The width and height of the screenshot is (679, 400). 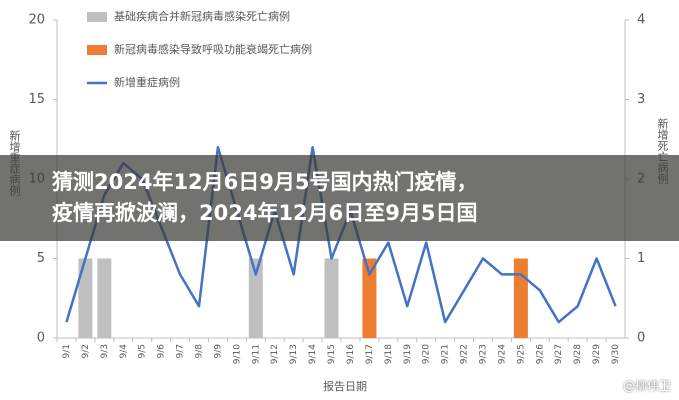 What do you see at coordinates (105, 351) in the screenshot?
I see `x-tick-label: 9/3` at bounding box center [105, 351].